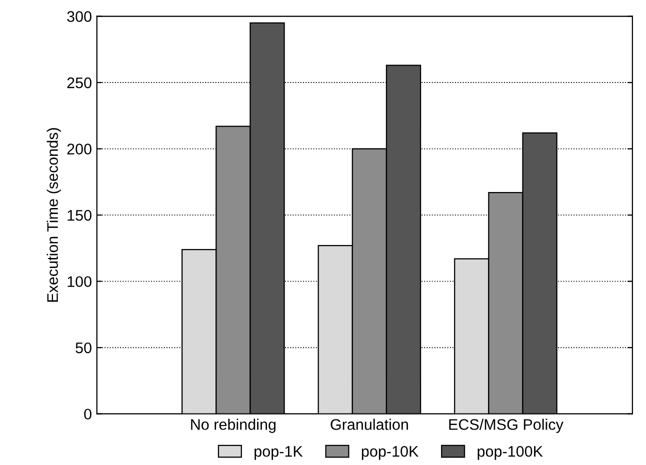 The height and width of the screenshot is (465, 646). What do you see at coordinates (278, 453) in the screenshot?
I see `legend-label: pop-1K` at bounding box center [278, 453].